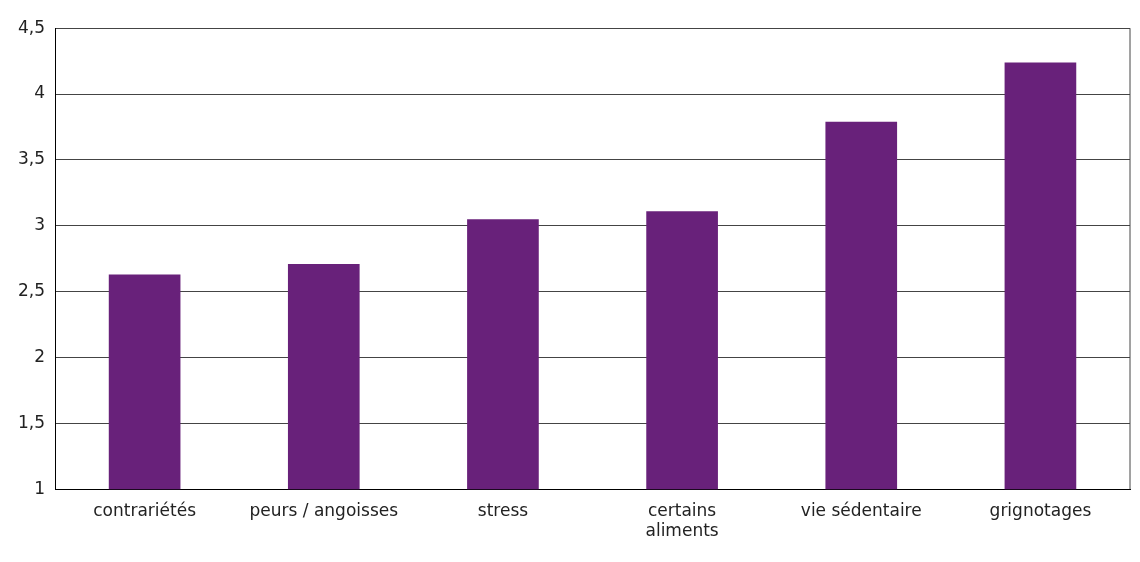 The height and width of the screenshot is (562, 1140). Describe the element at coordinates (31, 421) in the screenshot. I see `y-tick-label: 1,5` at that location.